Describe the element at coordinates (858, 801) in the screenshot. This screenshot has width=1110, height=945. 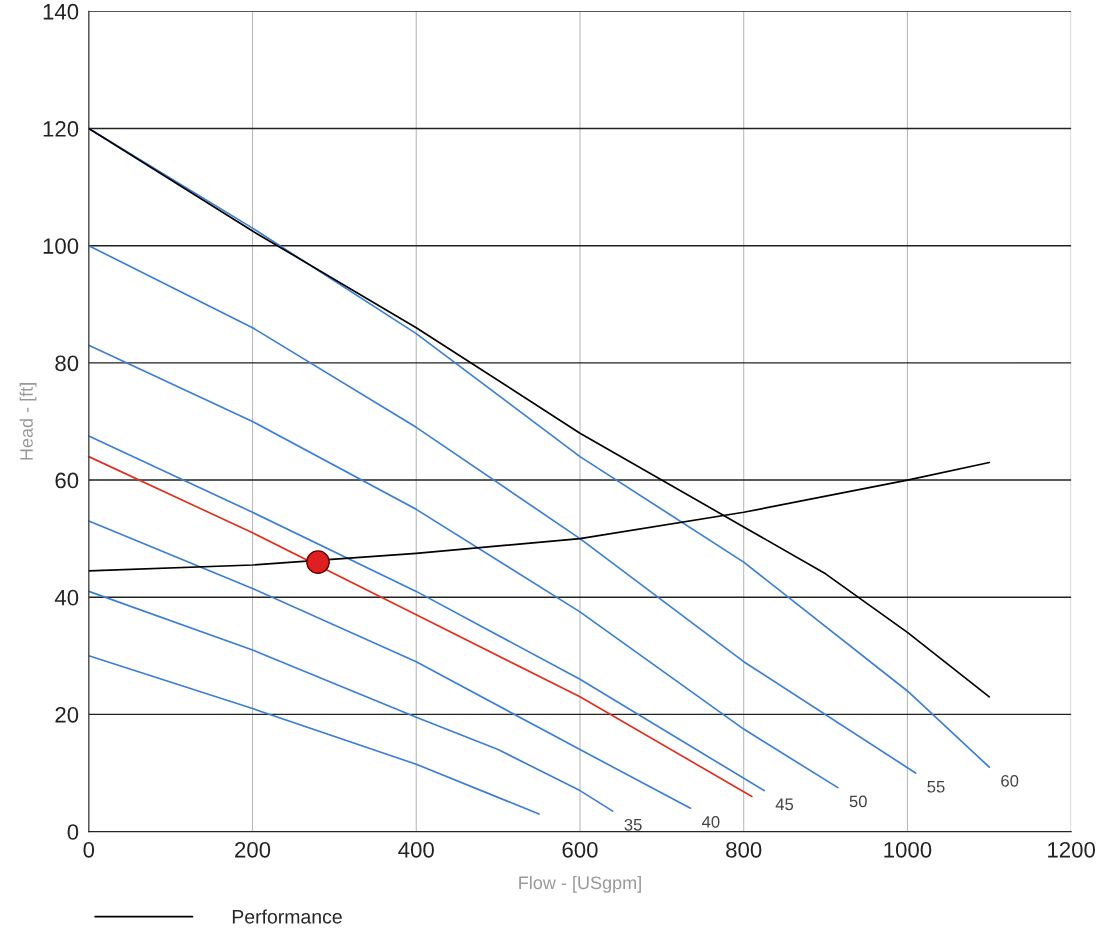
I see `series-label: 50` at that location.